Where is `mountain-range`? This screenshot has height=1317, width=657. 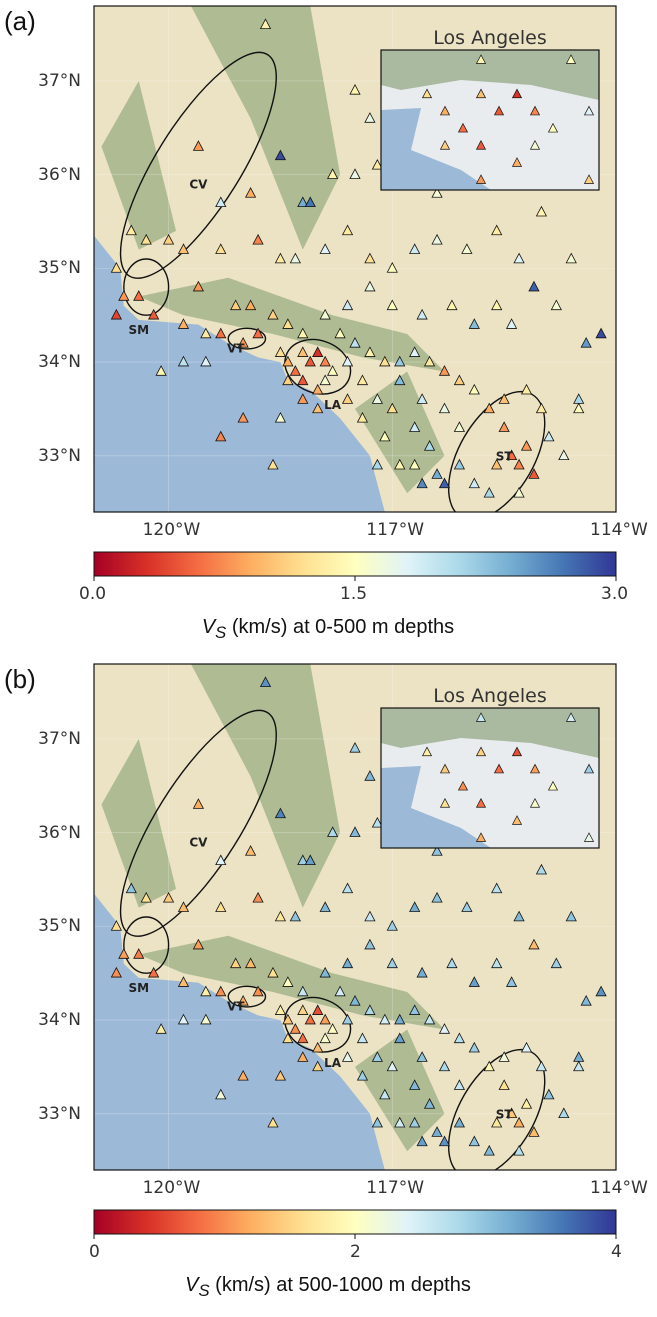
mountain-range is located at coordinates (139, 165).